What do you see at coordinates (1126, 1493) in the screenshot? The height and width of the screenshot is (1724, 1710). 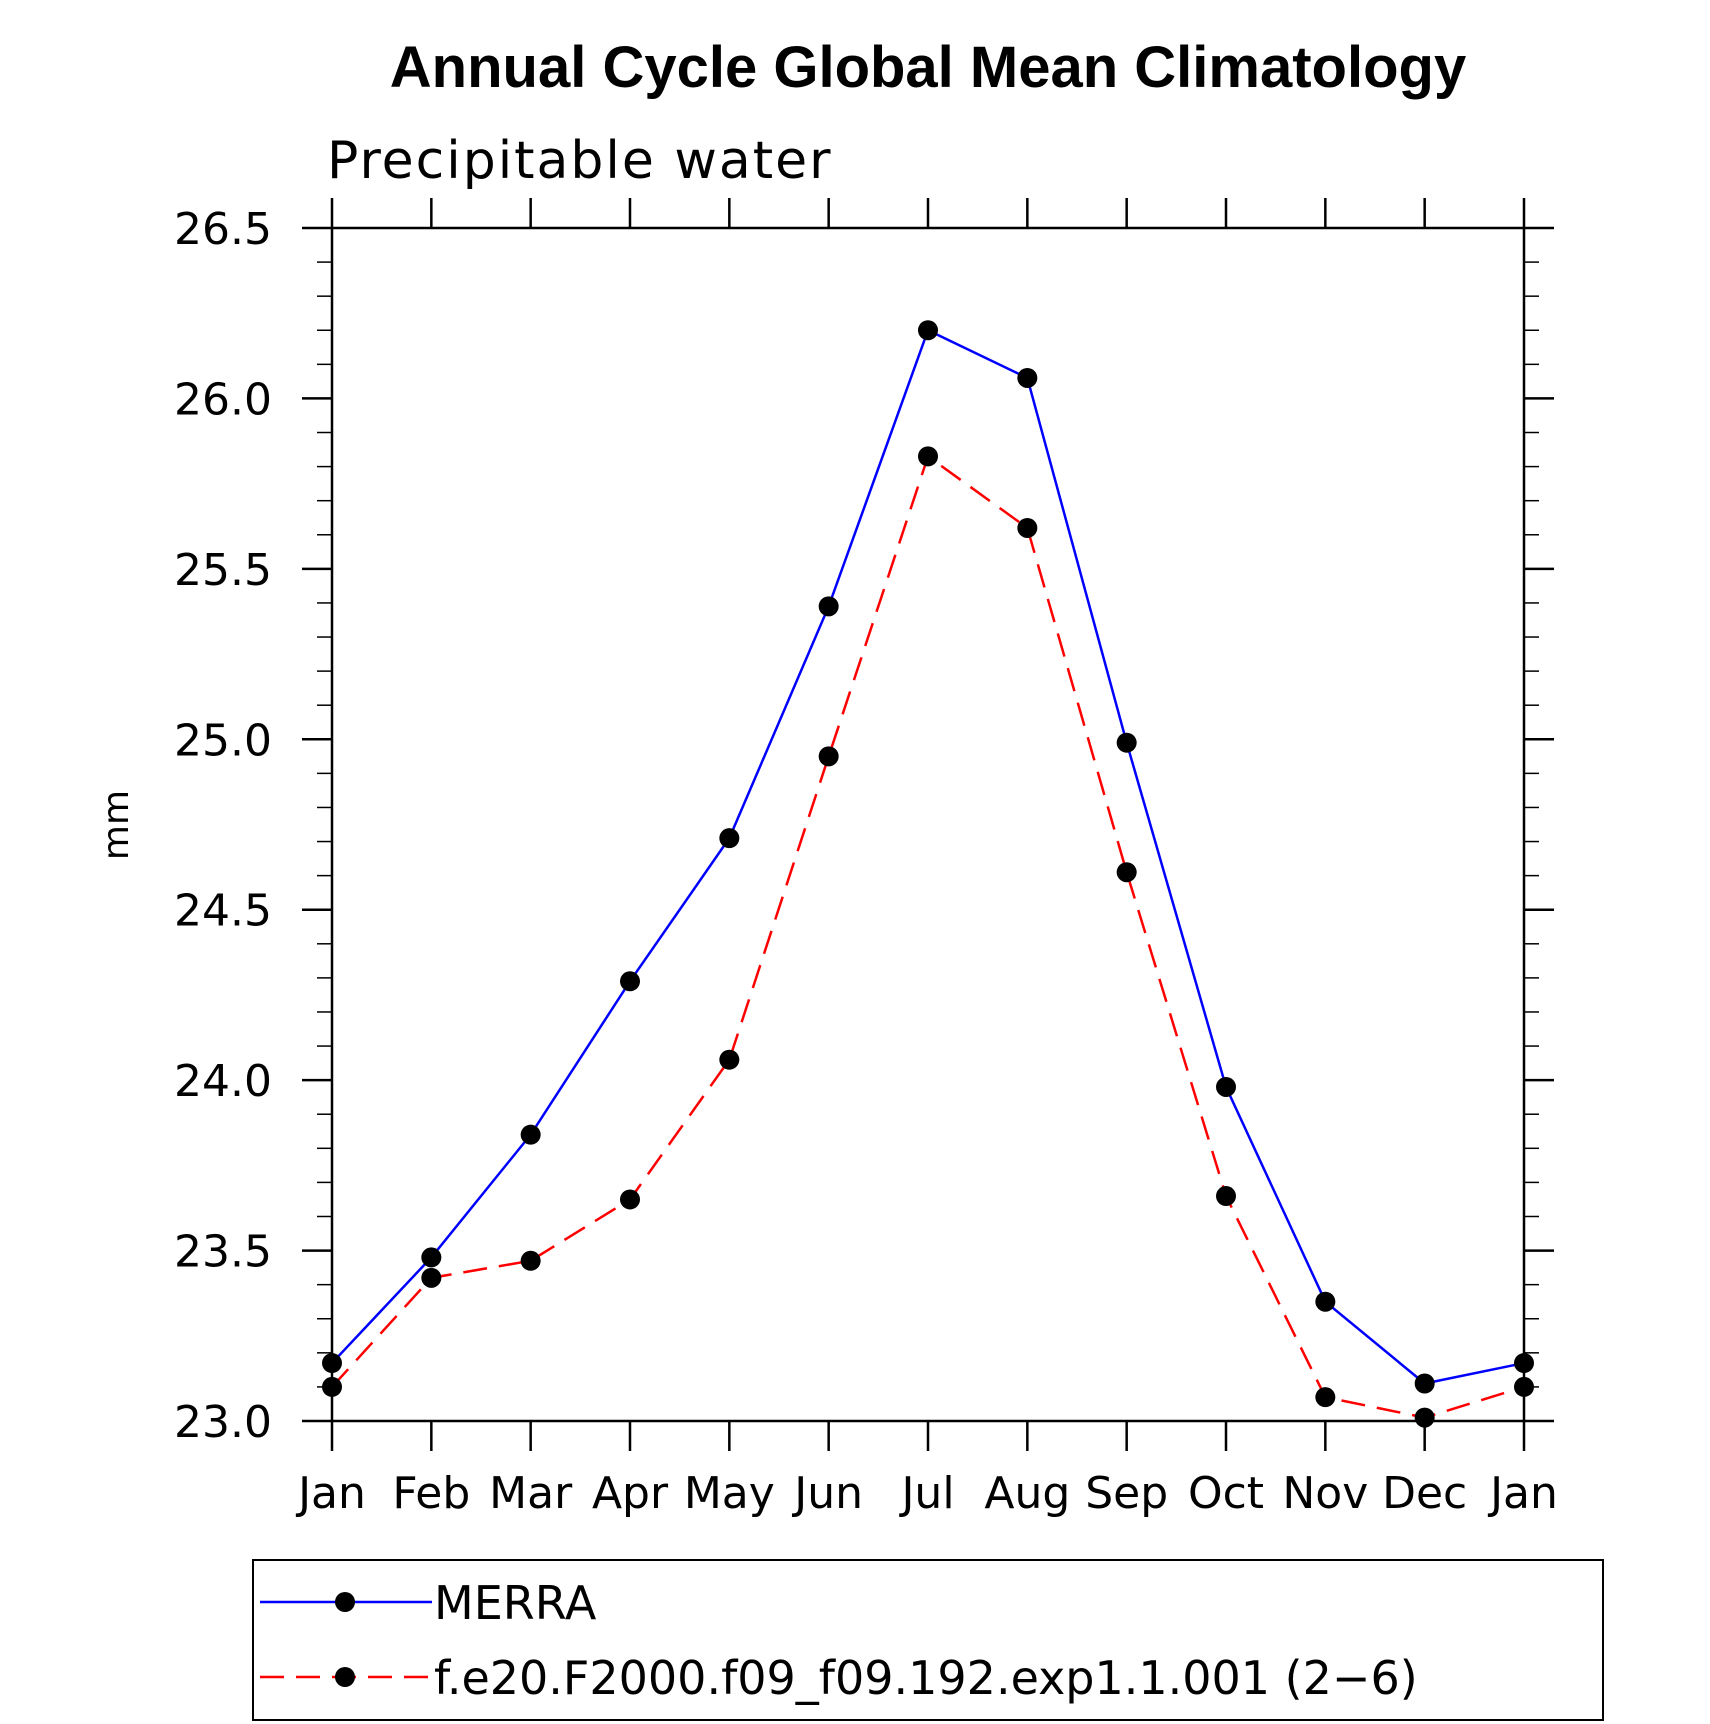 I see `x-tick-label: Sep` at bounding box center [1126, 1493].